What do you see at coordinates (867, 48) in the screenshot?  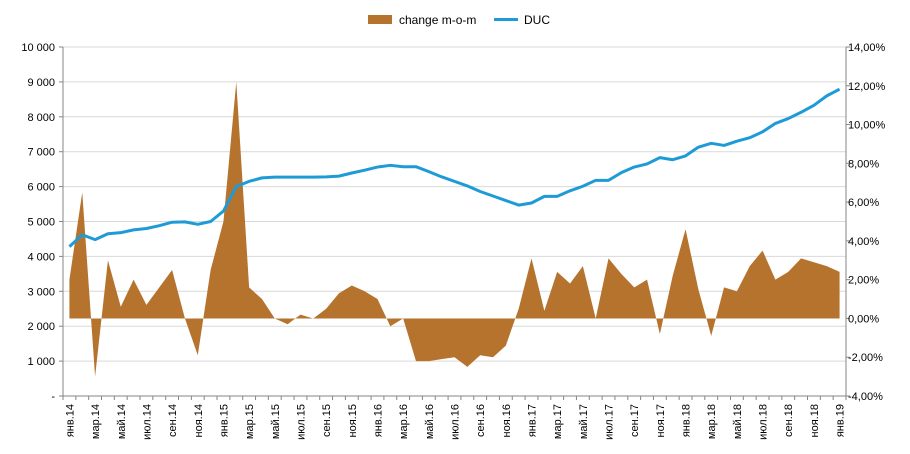 I see `right-axis-tick-label: 14,00%` at bounding box center [867, 48].